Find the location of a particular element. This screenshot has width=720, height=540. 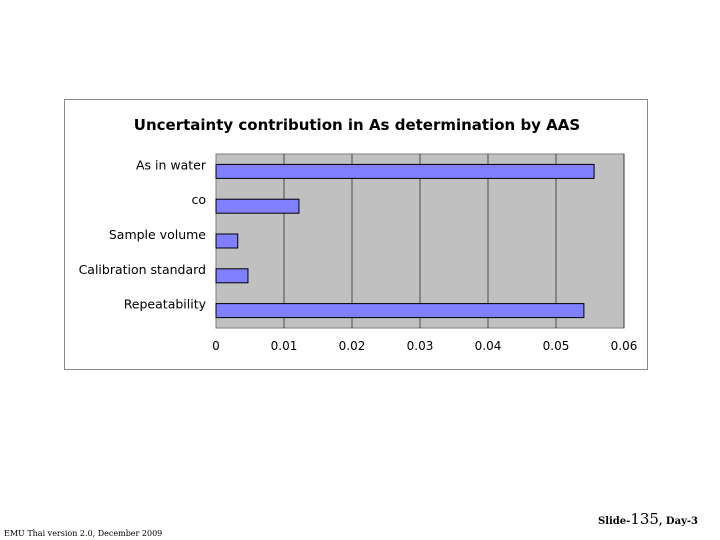

x-tick-label: 0.02 is located at coordinates (352, 346).